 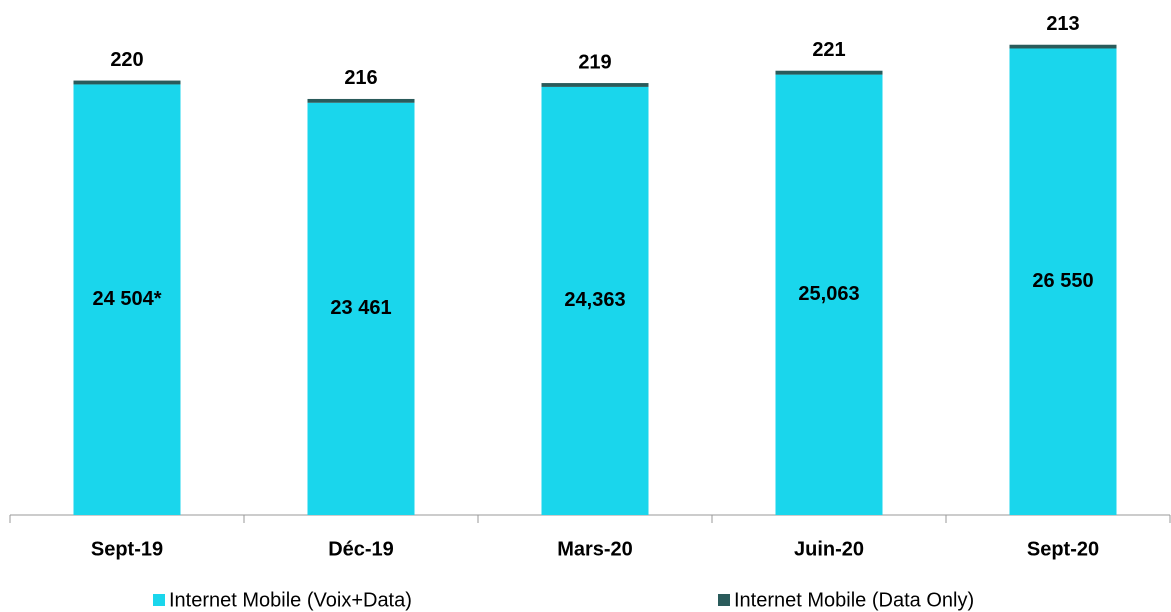 What do you see at coordinates (828, 50) in the screenshot?
I see `data-label: 221` at bounding box center [828, 50].